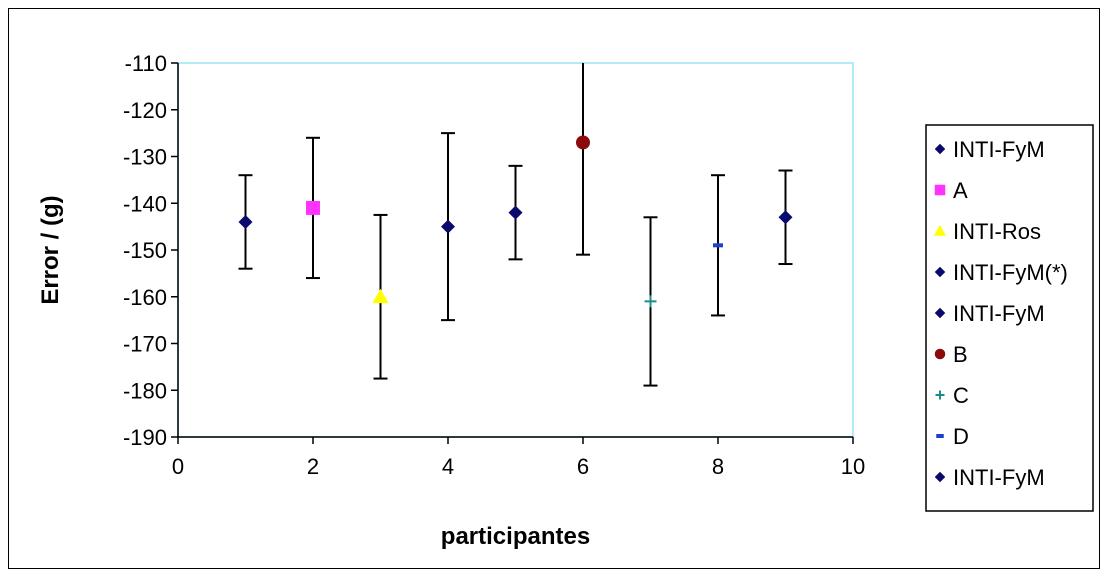  Describe the element at coordinates (146, 63) in the screenshot. I see `y-tick-label: -110` at that location.